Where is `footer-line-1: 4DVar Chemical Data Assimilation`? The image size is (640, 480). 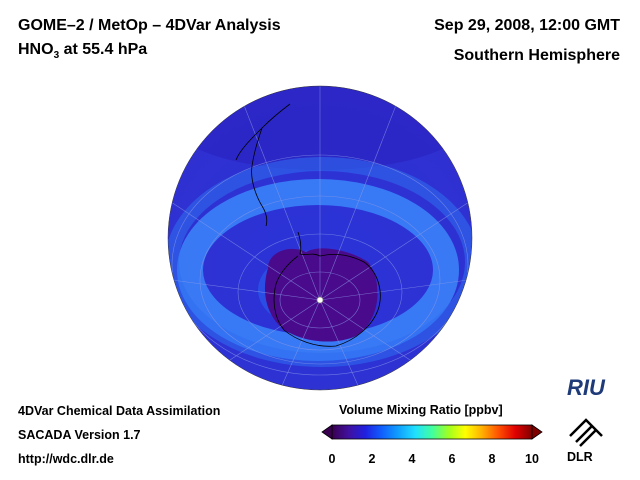
footer-line-1: 4DVar Chemical Data Assimilation is located at coordinates (119, 411).